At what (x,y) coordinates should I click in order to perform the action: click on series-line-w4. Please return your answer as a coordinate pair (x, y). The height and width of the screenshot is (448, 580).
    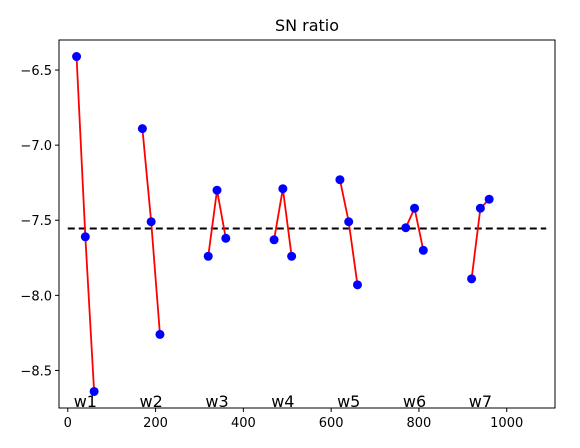
    Looking at the image, I should click on (283, 222).